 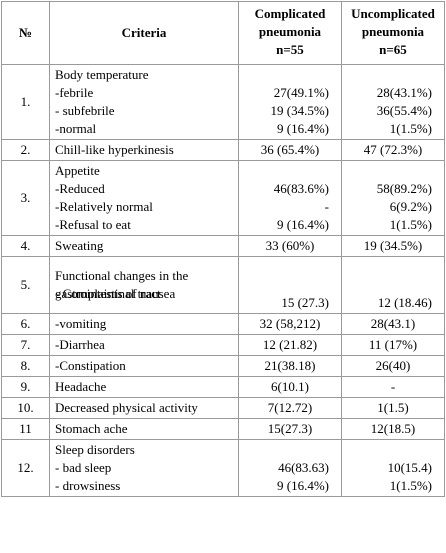 What do you see at coordinates (326, 206) in the screenshot?
I see `value-cell: -` at bounding box center [326, 206].